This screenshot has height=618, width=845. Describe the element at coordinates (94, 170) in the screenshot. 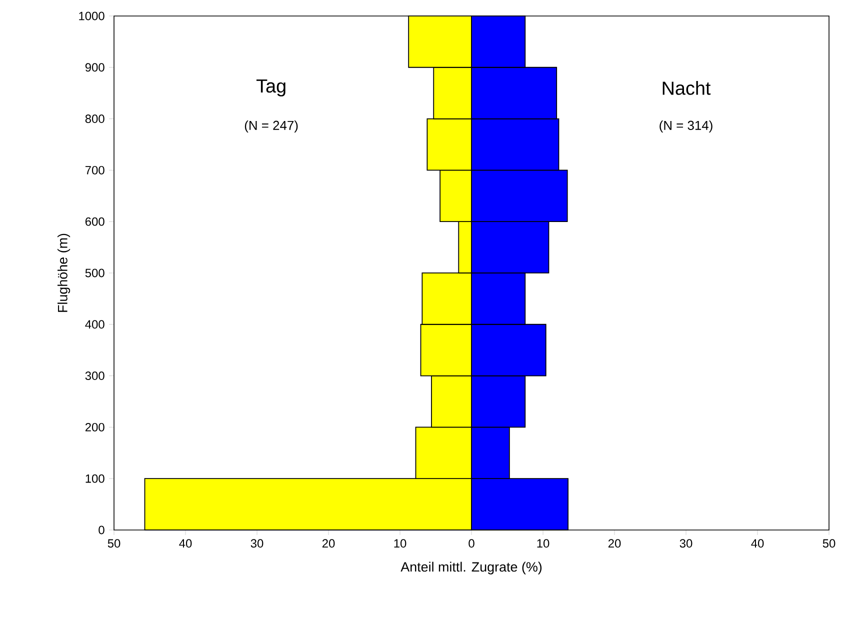

I see `y-tick-label: 700` at that location.